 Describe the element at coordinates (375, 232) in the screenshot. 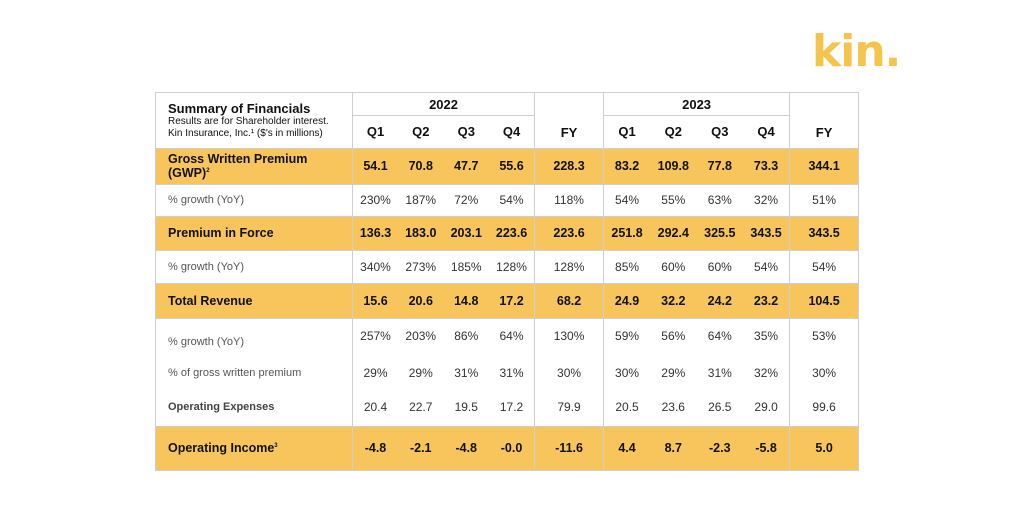

I see `table-cell: 136.3` at that location.